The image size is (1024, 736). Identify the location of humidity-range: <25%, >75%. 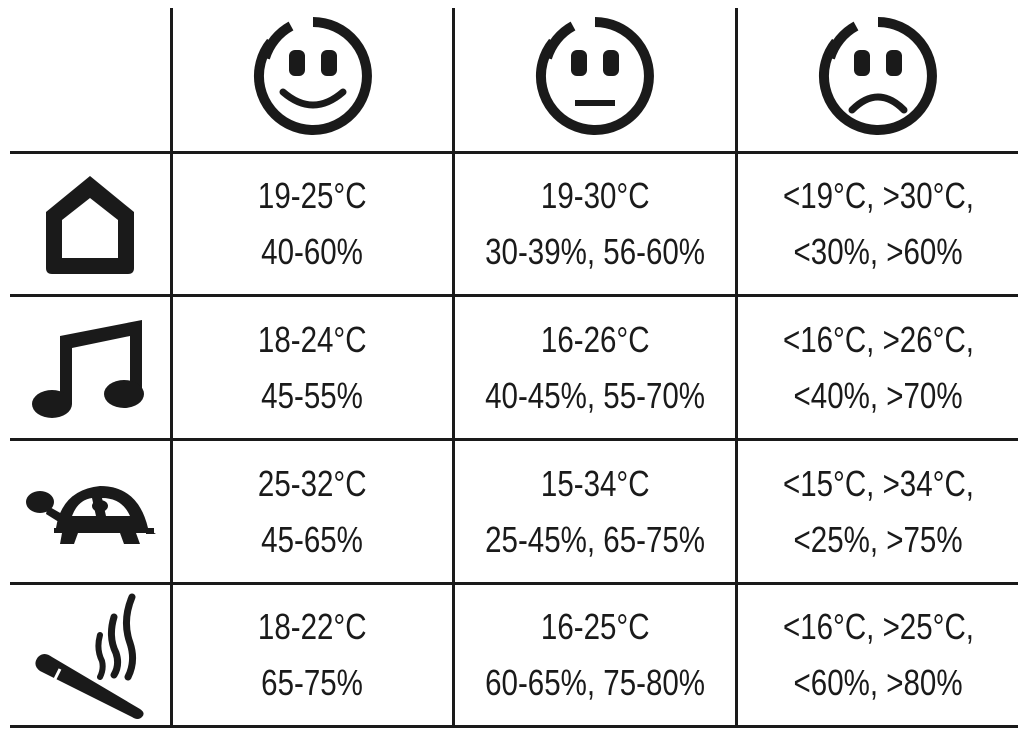
(878, 539).